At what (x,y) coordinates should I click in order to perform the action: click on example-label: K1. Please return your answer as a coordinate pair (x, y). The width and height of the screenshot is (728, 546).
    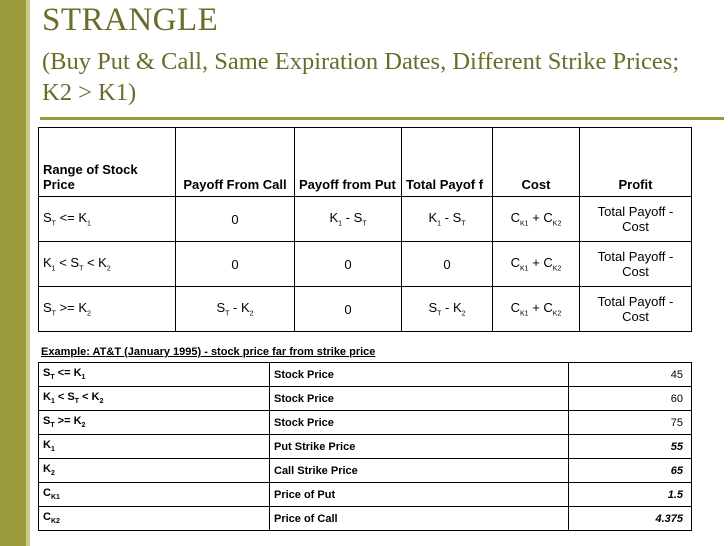
    Looking at the image, I should click on (154, 446).